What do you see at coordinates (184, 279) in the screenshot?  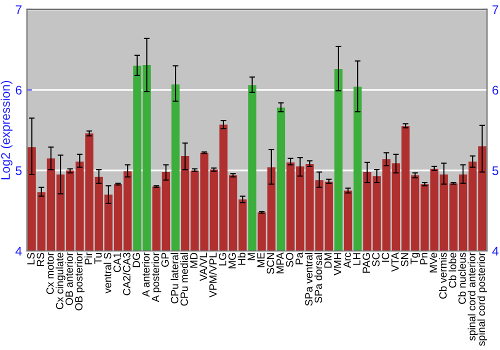 I see `x-tick-label: CPu medial` at bounding box center [184, 279].